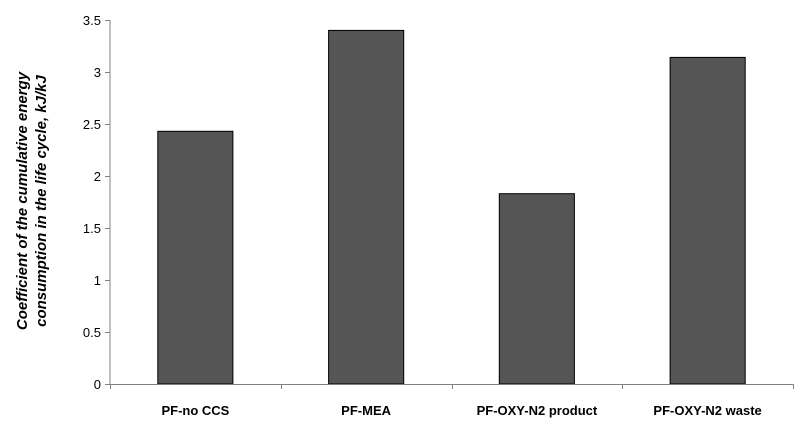 Image resolution: width=796 pixels, height=422 pixels. What do you see at coordinates (97, 280) in the screenshot?
I see `y-tick-label: 1` at bounding box center [97, 280].